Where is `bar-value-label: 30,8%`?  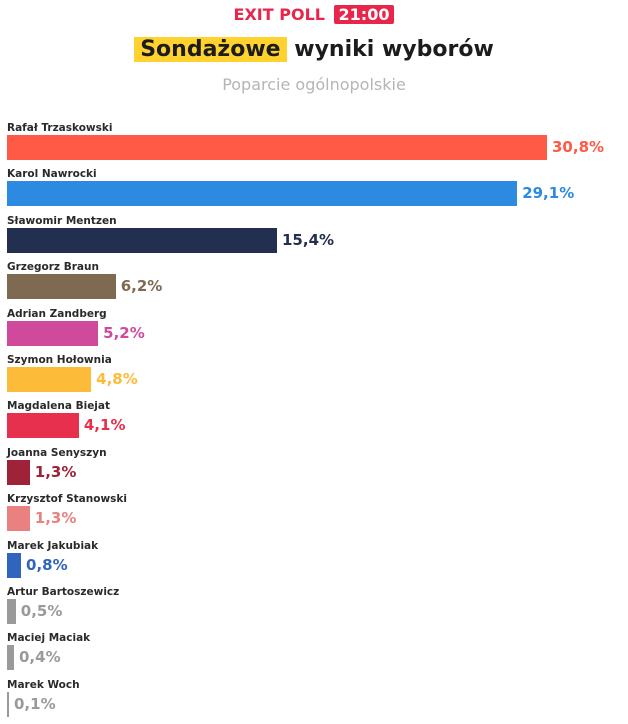 bar-value-label: 30,8% is located at coordinates (578, 147).